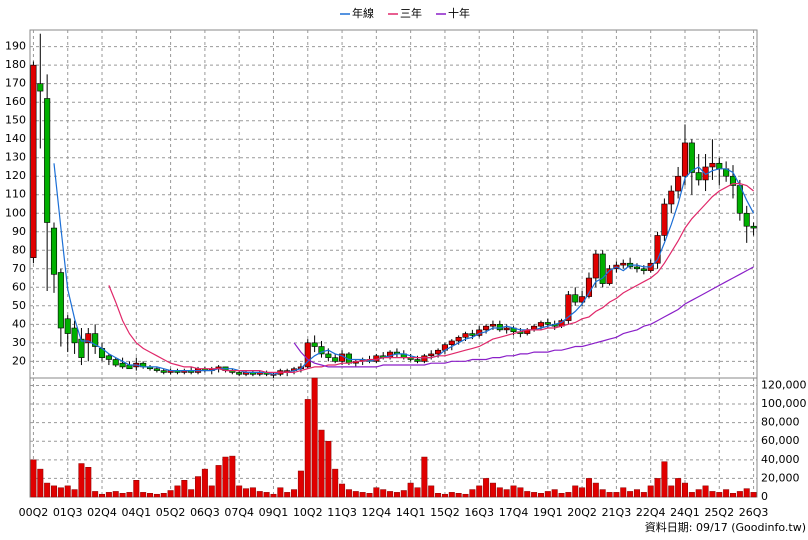  I want to click on x-tick-label: 22Q4, so click(651, 512).